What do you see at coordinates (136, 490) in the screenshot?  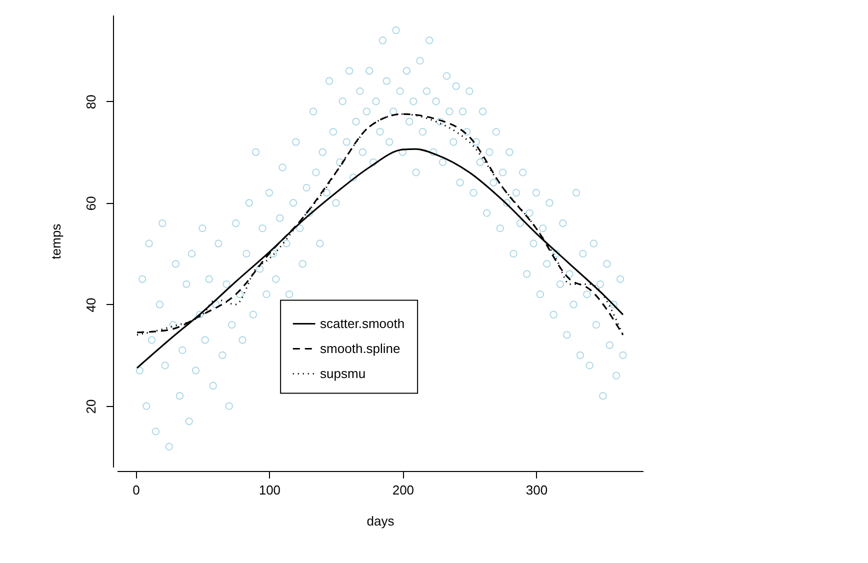 I see `x-tick-label: 0` at bounding box center [136, 490].